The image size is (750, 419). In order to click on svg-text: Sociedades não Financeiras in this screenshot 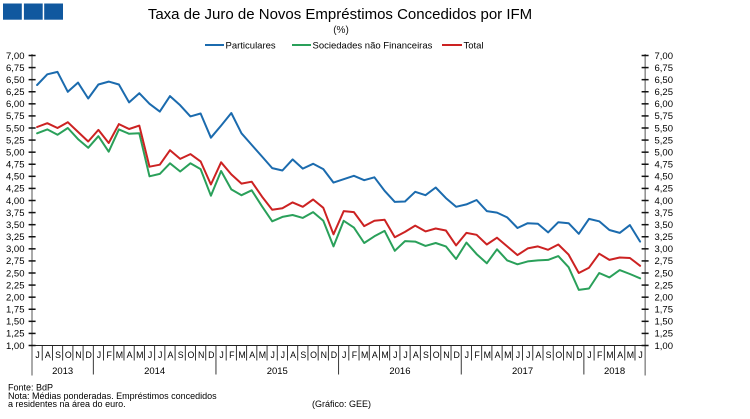, I will do `click(373, 46)`.